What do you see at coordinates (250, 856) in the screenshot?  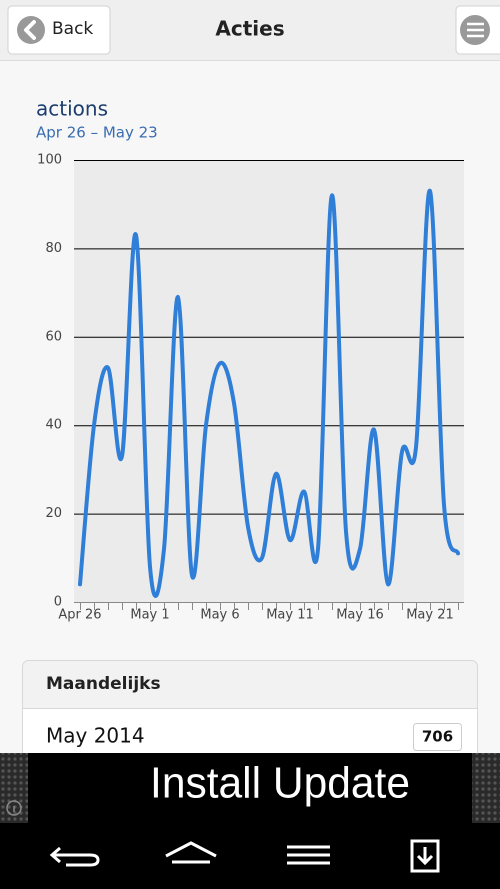 I see `nav-bar` at bounding box center [250, 856].